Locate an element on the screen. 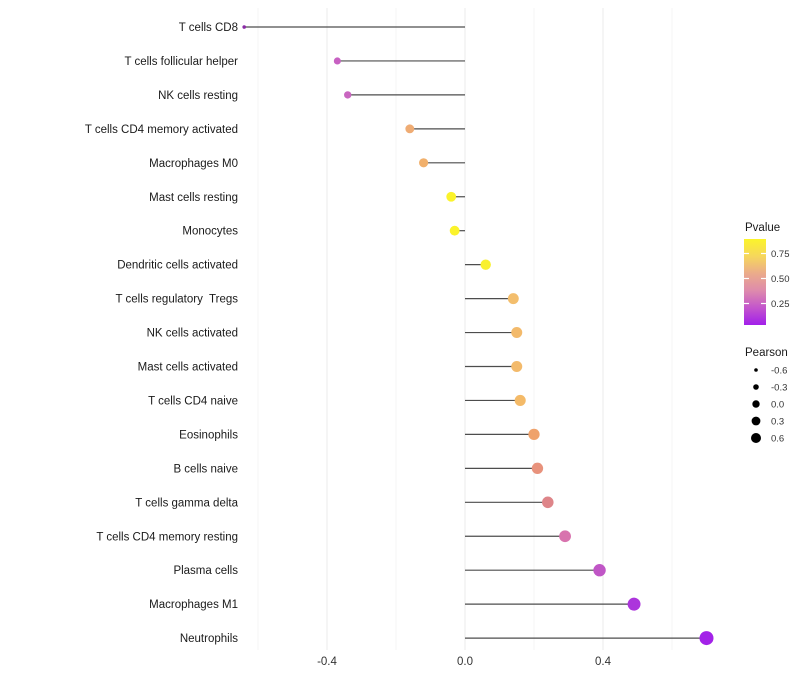 The image size is (800, 700). size-legend-label: -0.3 is located at coordinates (779, 388).